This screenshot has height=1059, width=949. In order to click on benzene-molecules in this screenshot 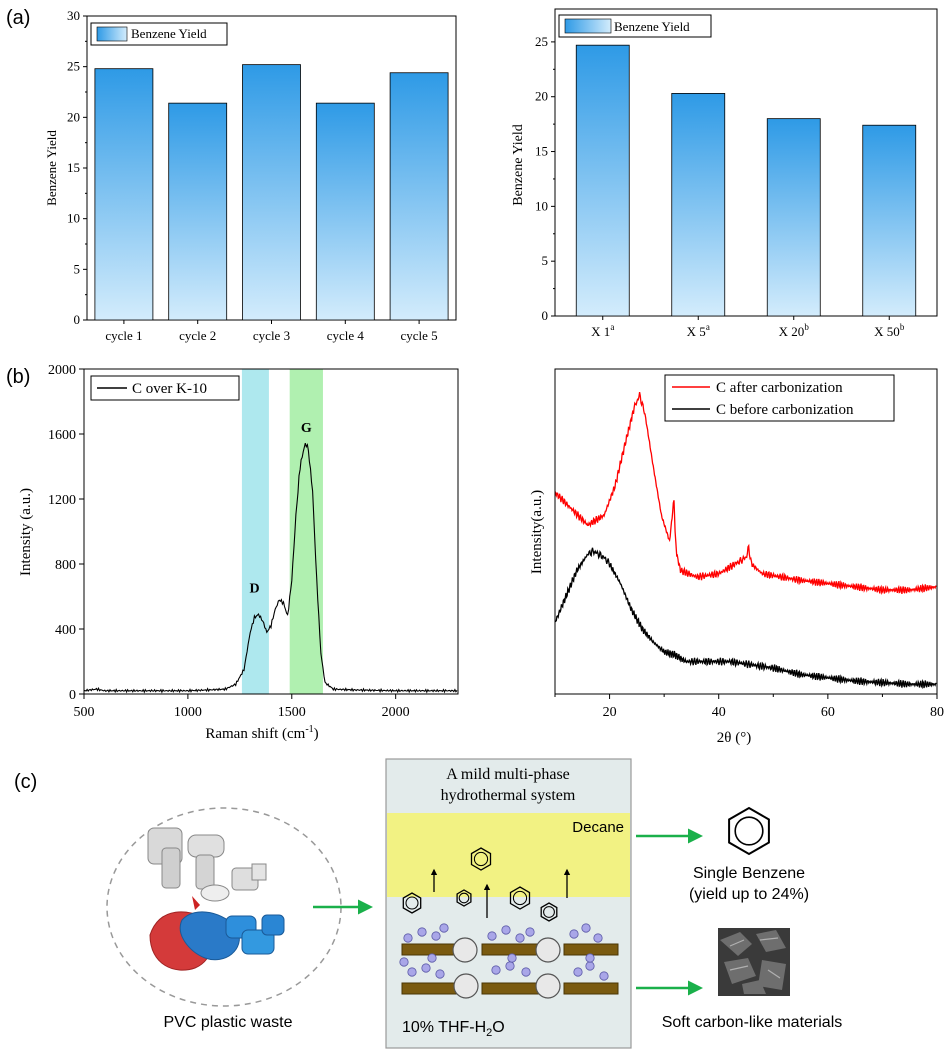, I will do `click(480, 884)`.